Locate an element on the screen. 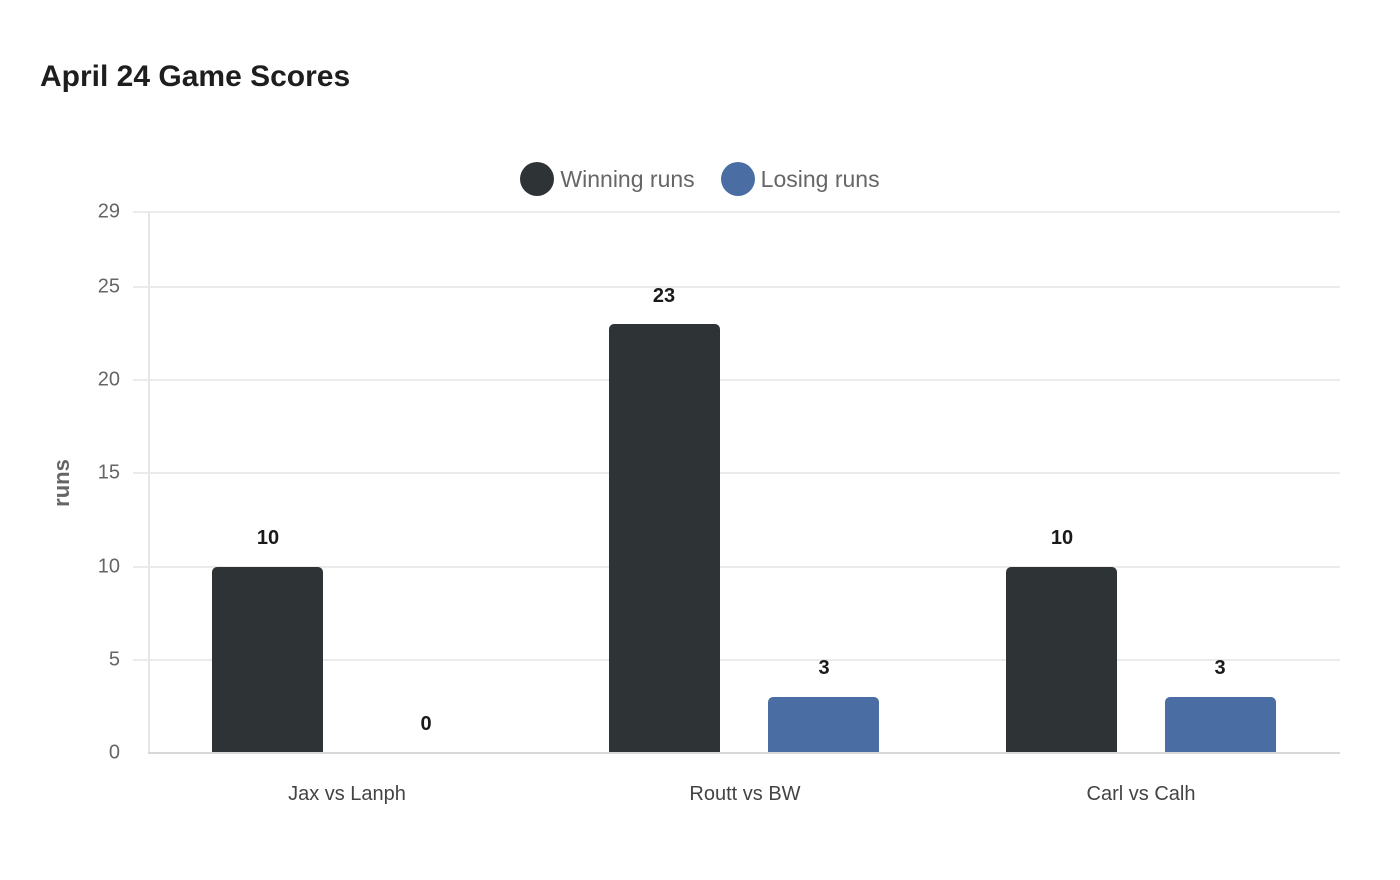  bar-winning-jax-vs-lanph is located at coordinates (267, 660).